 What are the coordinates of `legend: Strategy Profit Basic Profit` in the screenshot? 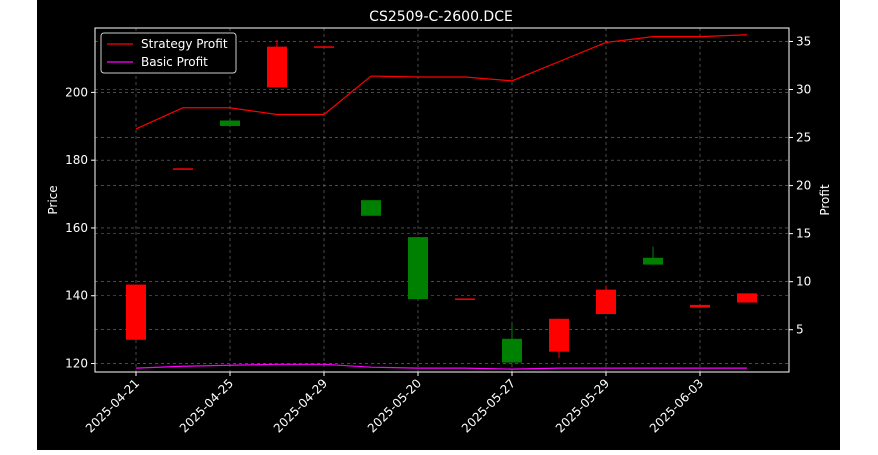 It's located at (168, 53).